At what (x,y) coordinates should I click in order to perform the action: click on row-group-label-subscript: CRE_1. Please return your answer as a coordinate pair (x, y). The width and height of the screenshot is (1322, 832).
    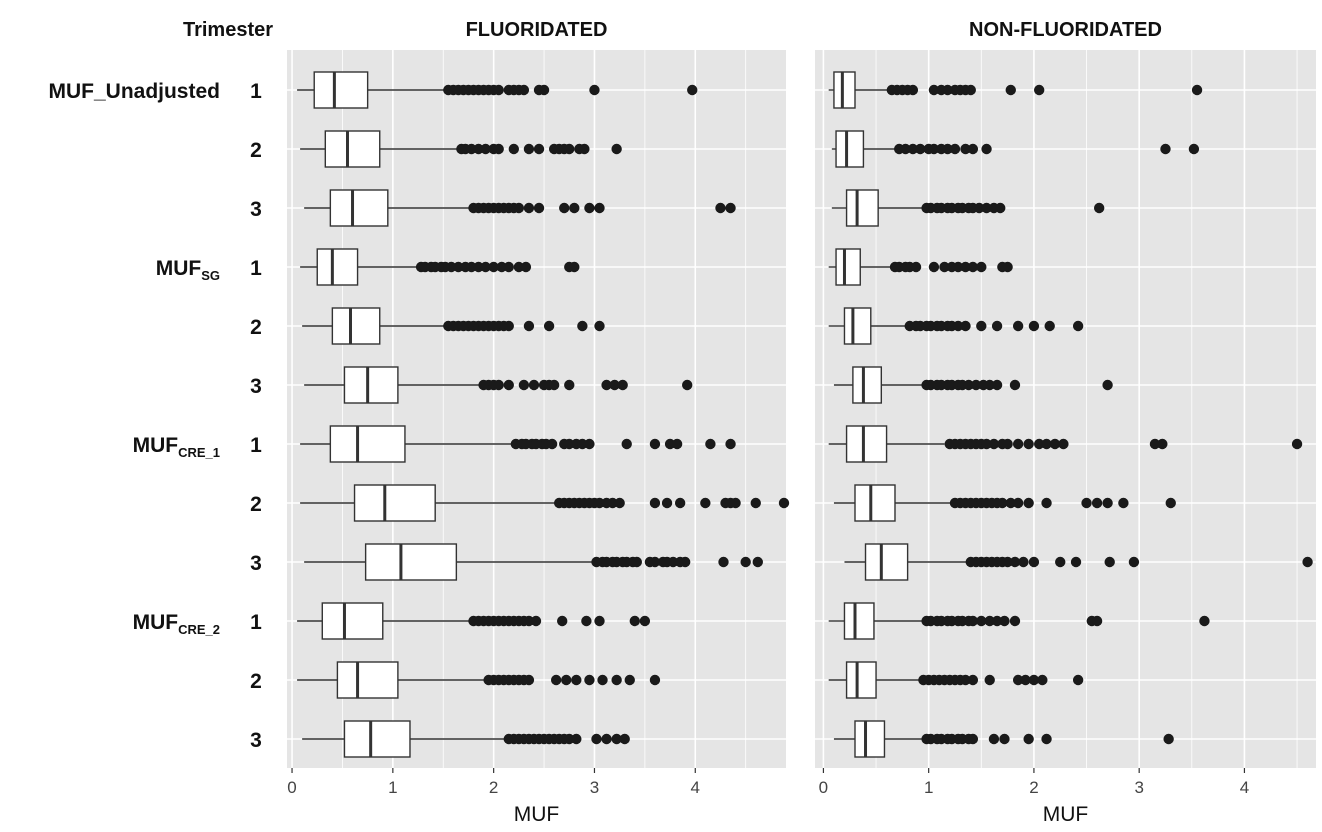
    Looking at the image, I should click on (199, 452).